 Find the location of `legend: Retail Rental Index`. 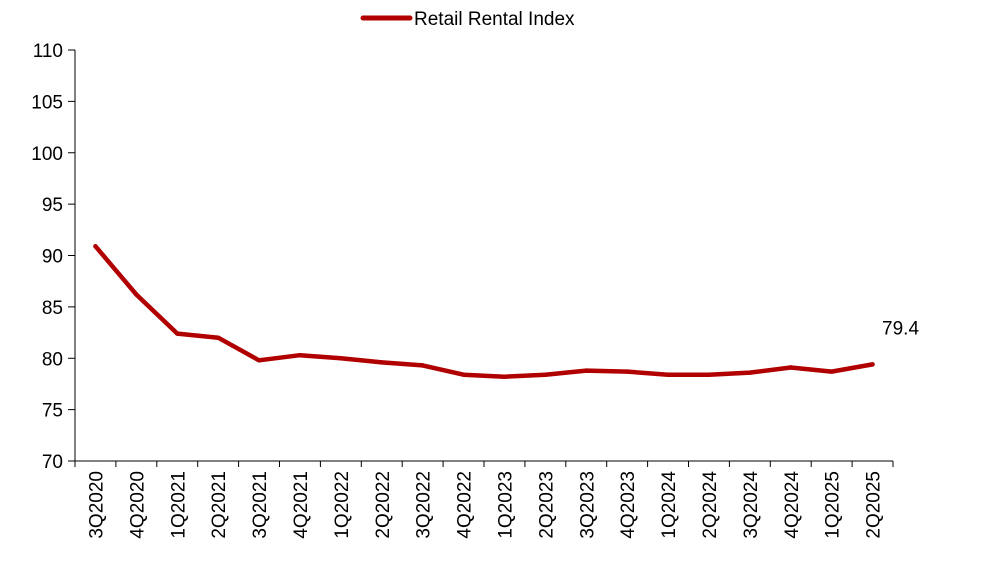

legend: Retail Rental Index is located at coordinates (467, 19).